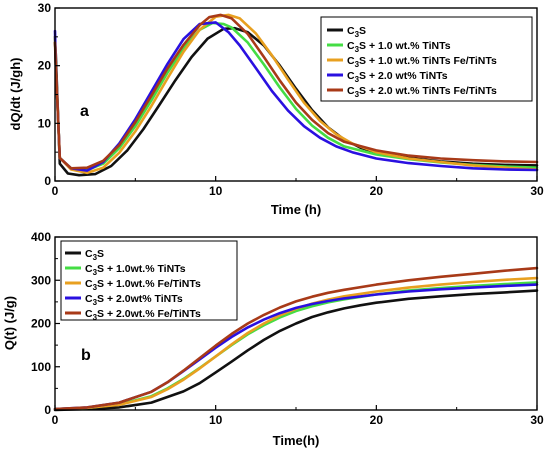 The image size is (550, 456). Describe the element at coordinates (134, 300) in the screenshot. I see `panel-b-legend-label-3: C3S + 2.0wt% TiNTs` at that location.